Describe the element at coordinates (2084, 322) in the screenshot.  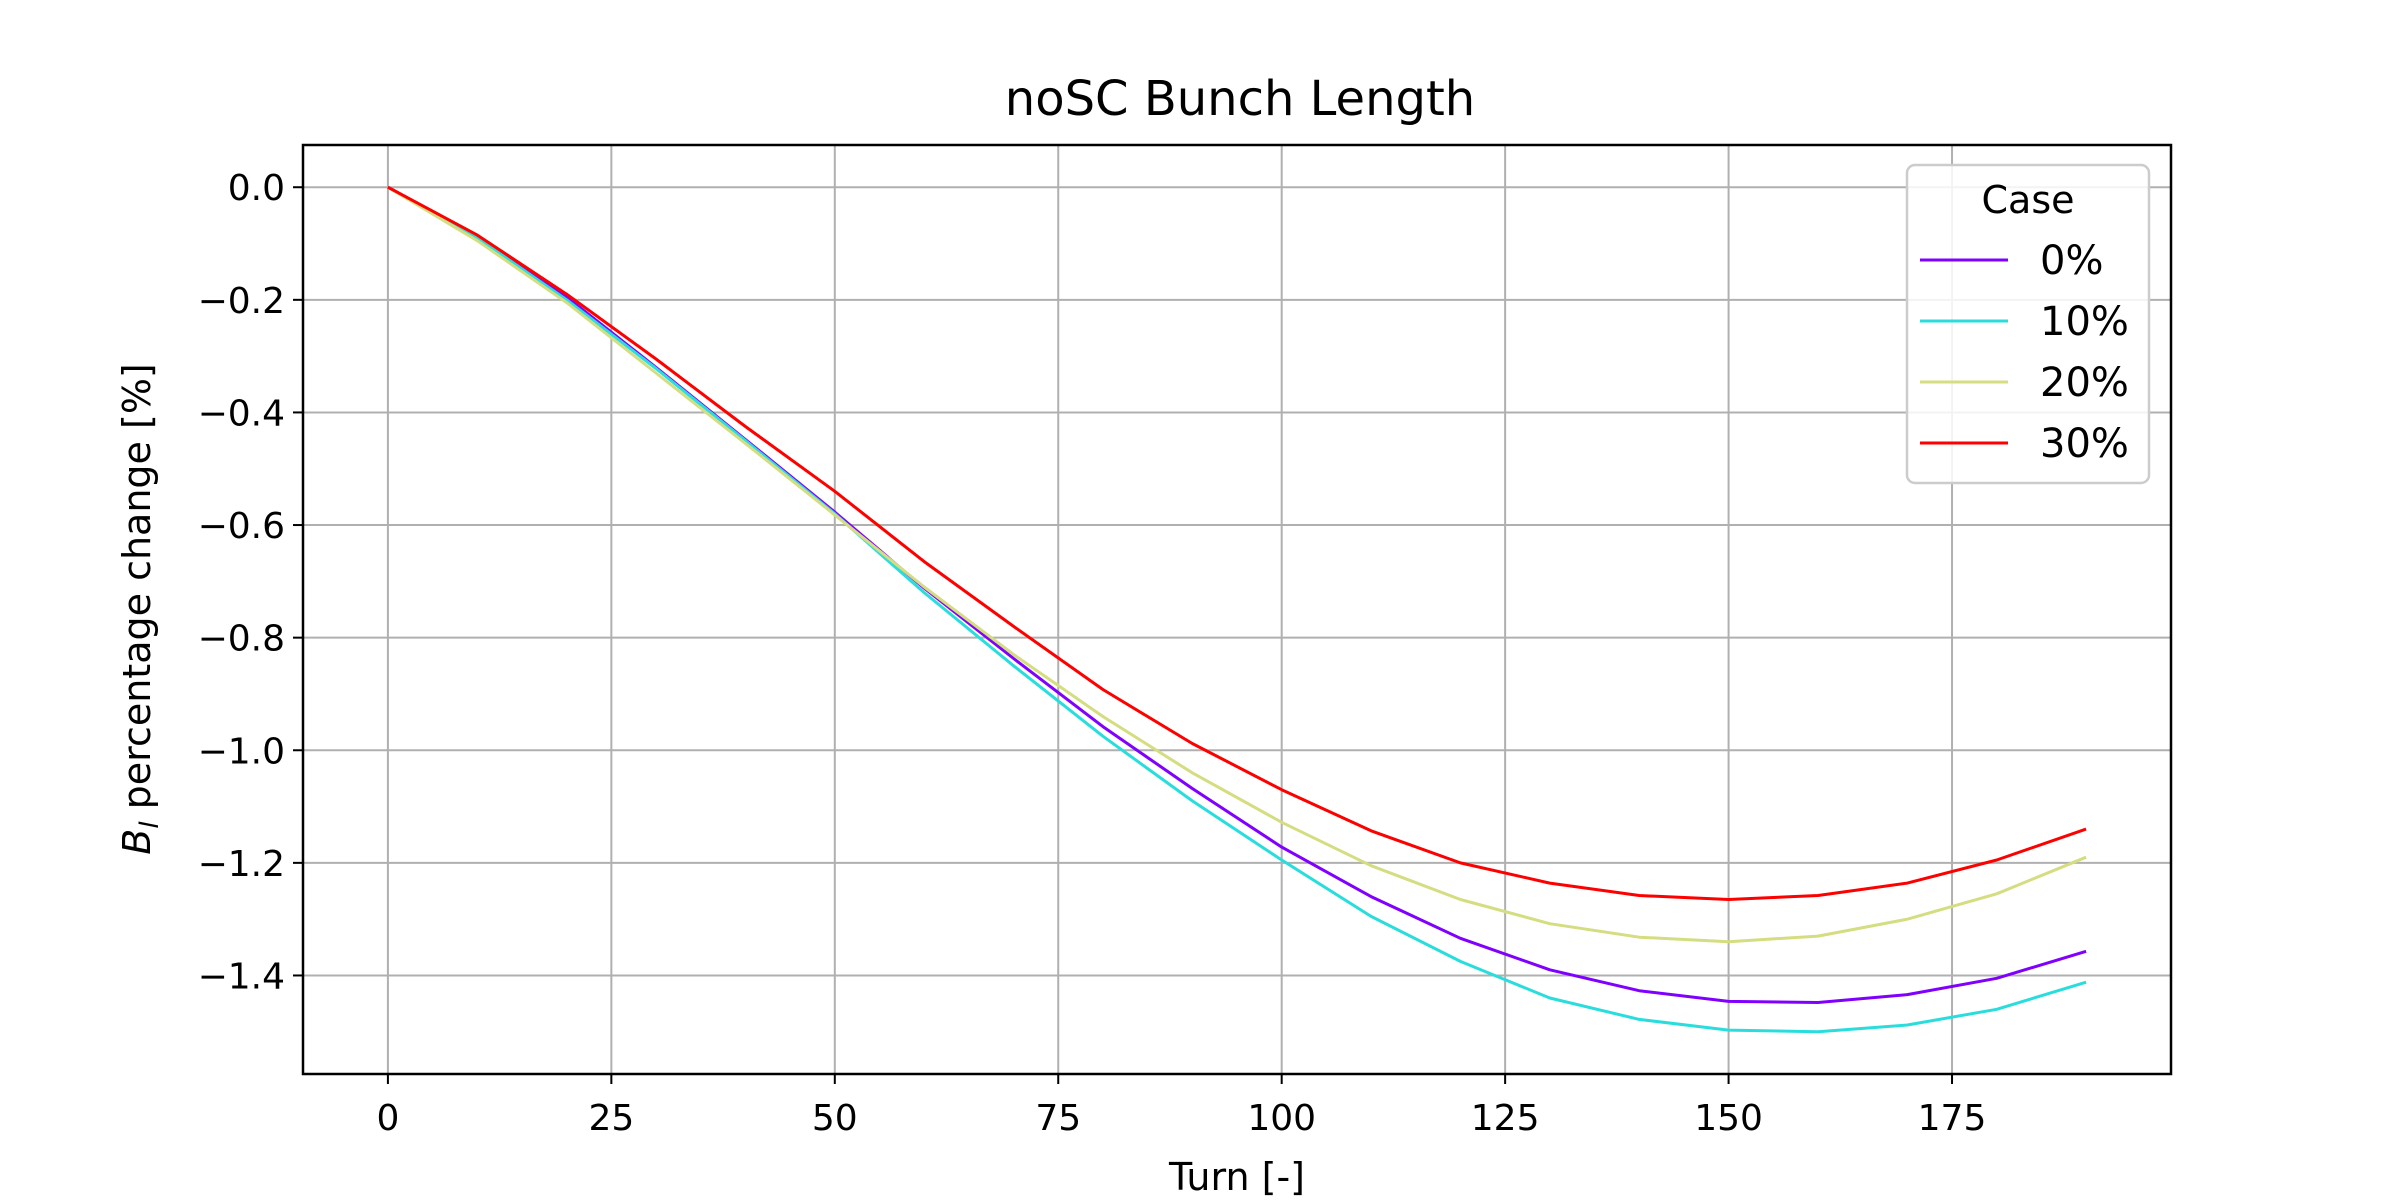
I see `legend-label: 10%` at that location.